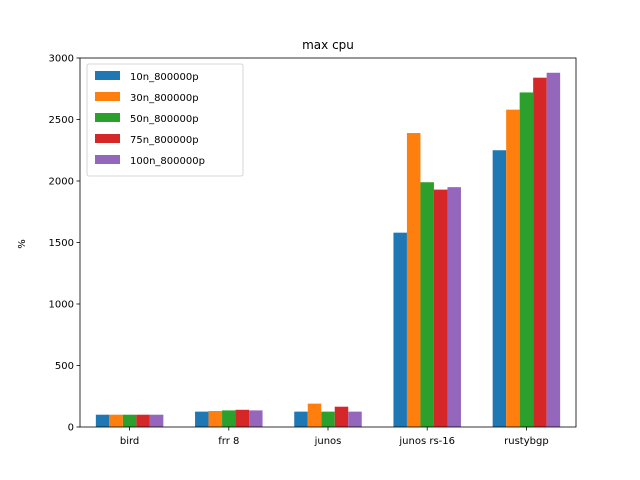 The image size is (640, 480). Describe the element at coordinates (61, 182) in the screenshot. I see `y-tick-label: 2000` at that location.